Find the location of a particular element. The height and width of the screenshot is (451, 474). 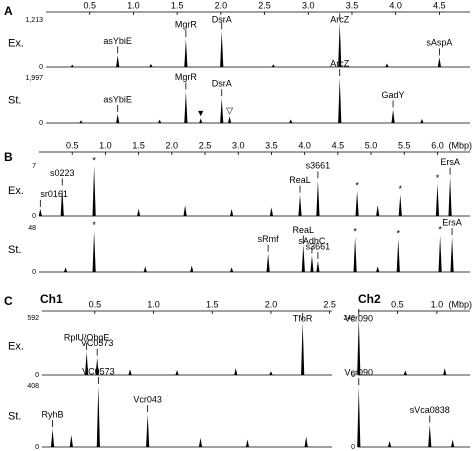

y-tick-label: 1,997 is located at coordinates (34, 78).